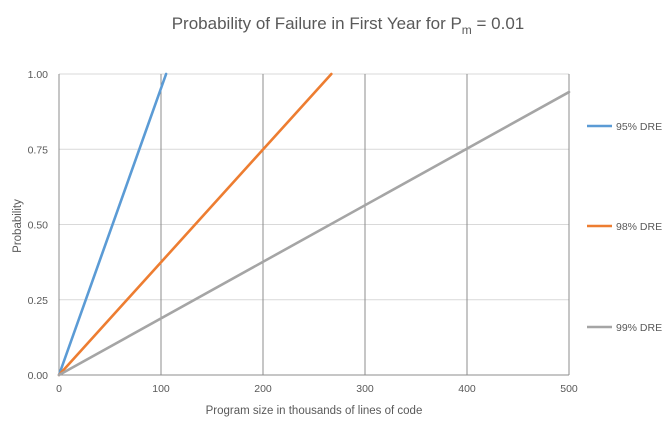 This screenshot has height=432, width=665. What do you see at coordinates (38, 150) in the screenshot?
I see `y-tick-label-3: 0.75` at bounding box center [38, 150].